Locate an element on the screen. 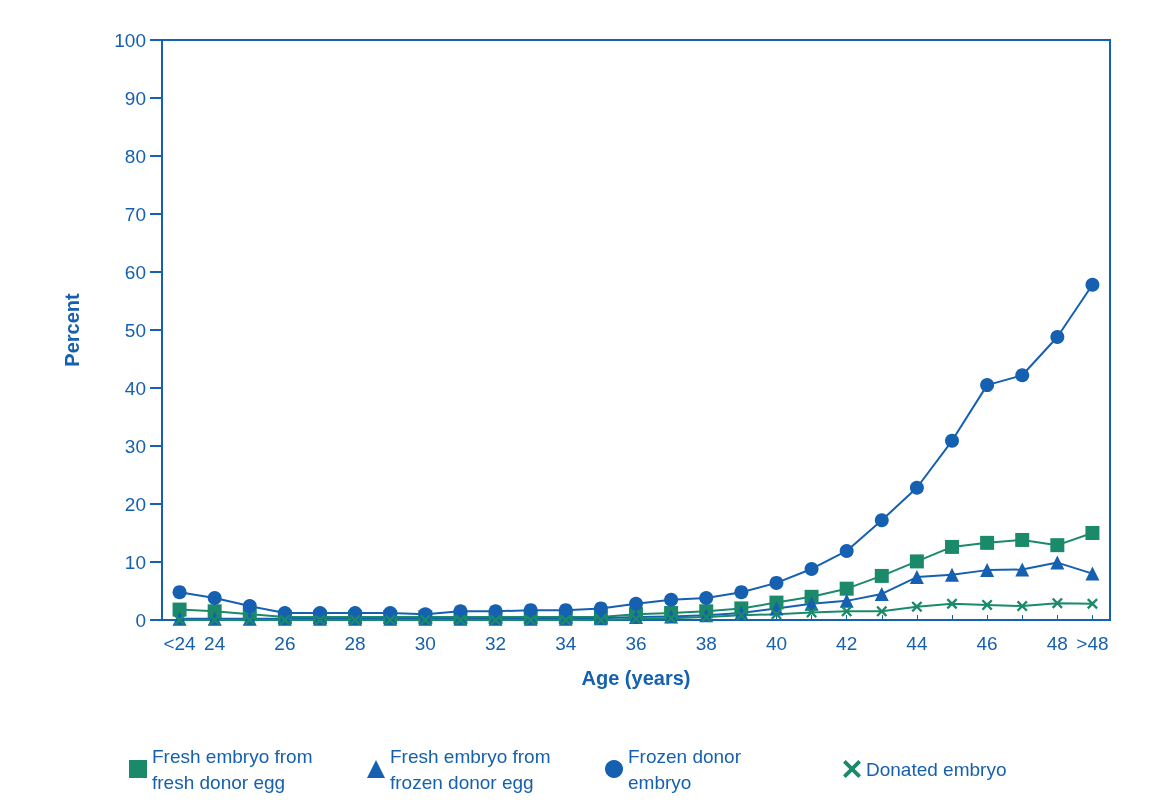 Image resolution: width=1170 pixels, height=808 pixels. x-tick-label: 32 is located at coordinates (495, 643).